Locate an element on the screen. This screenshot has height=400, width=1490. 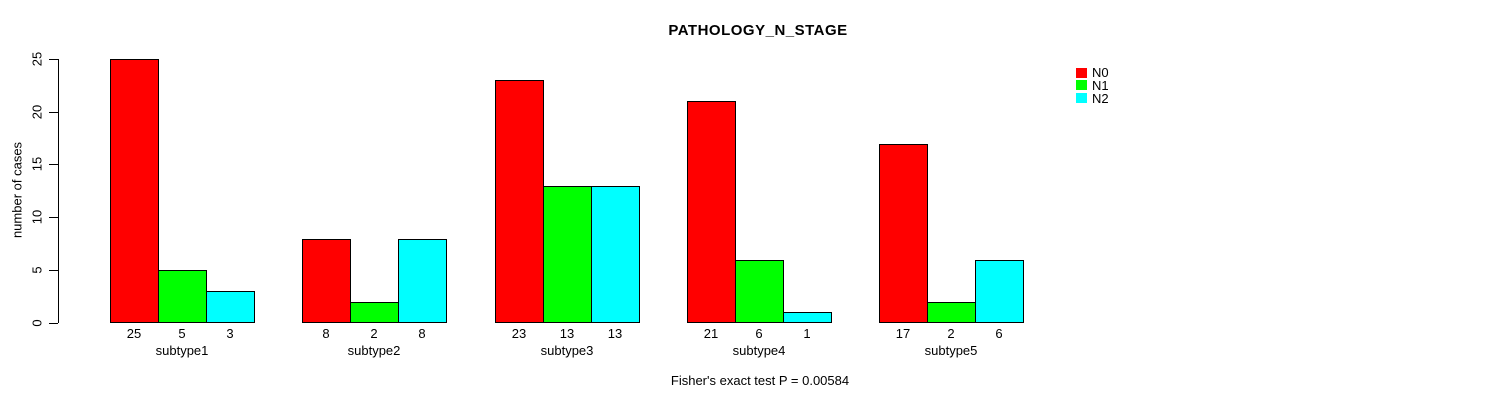
bar-subtype5-N0 is located at coordinates (903, 233).